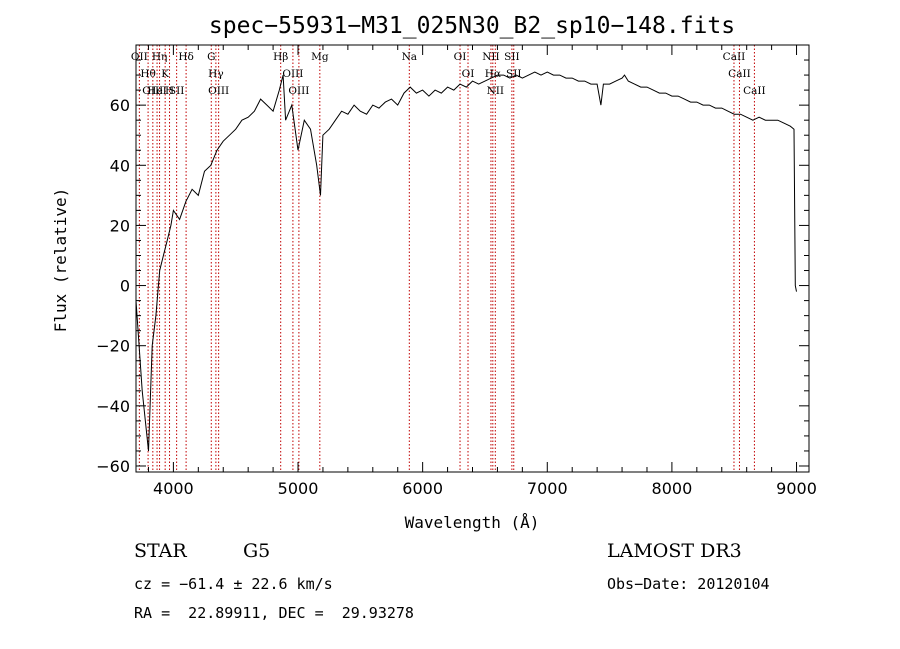  What do you see at coordinates (113, 406) in the screenshot?
I see `y-tick-label: −40` at bounding box center [113, 406].